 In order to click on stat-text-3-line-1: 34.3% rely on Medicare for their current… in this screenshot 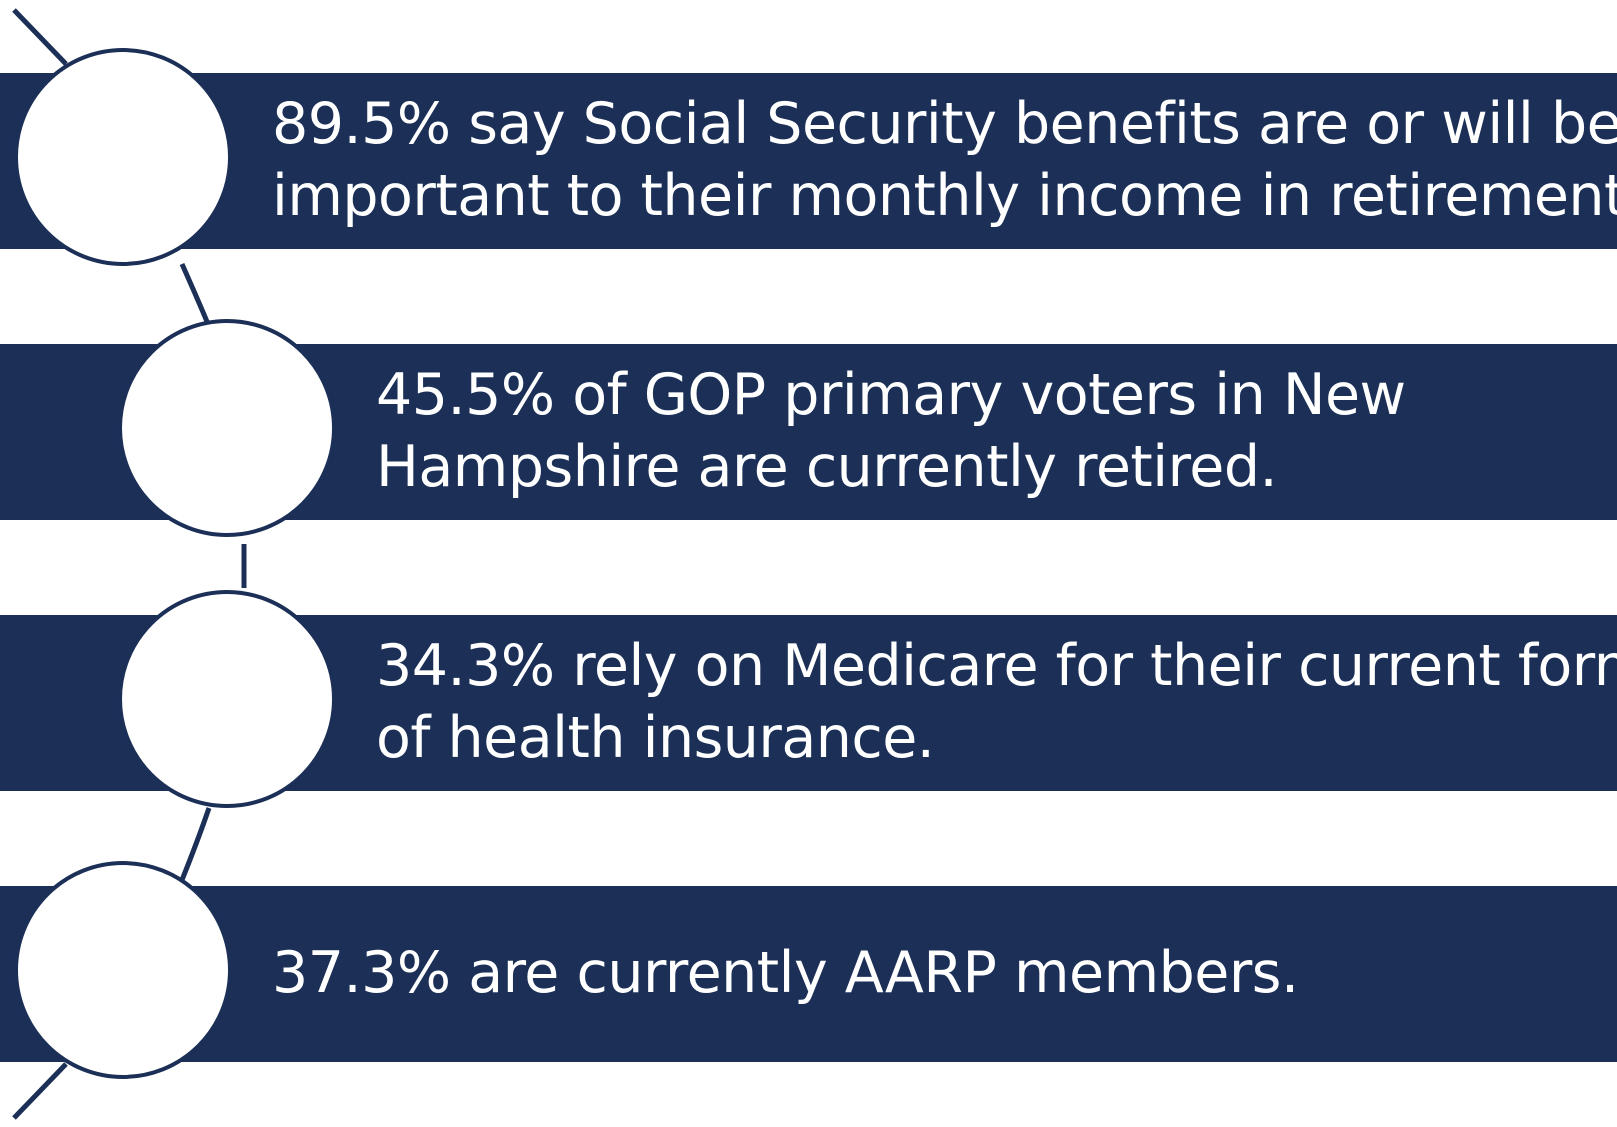, I will do `click(996, 666)`.